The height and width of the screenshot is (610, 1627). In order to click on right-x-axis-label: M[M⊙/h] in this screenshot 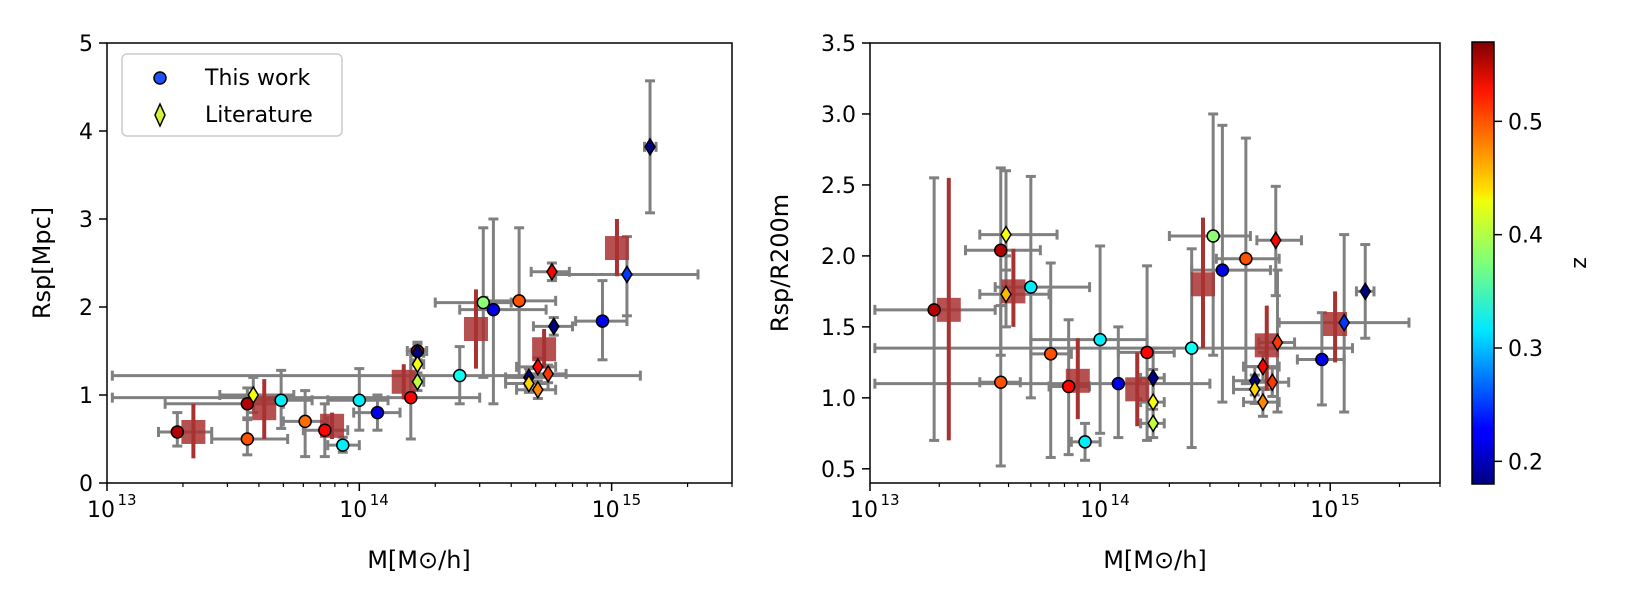, I will do `click(1155, 560)`.